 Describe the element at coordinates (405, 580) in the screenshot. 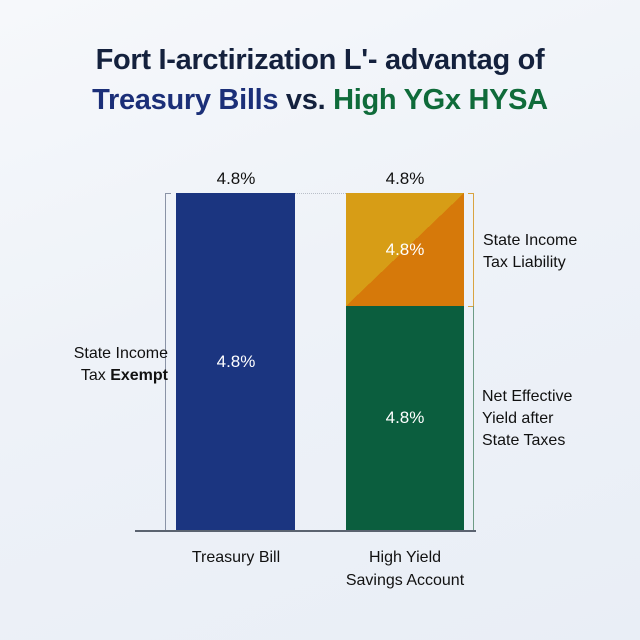

I see `category-line: Savings Account` at that location.